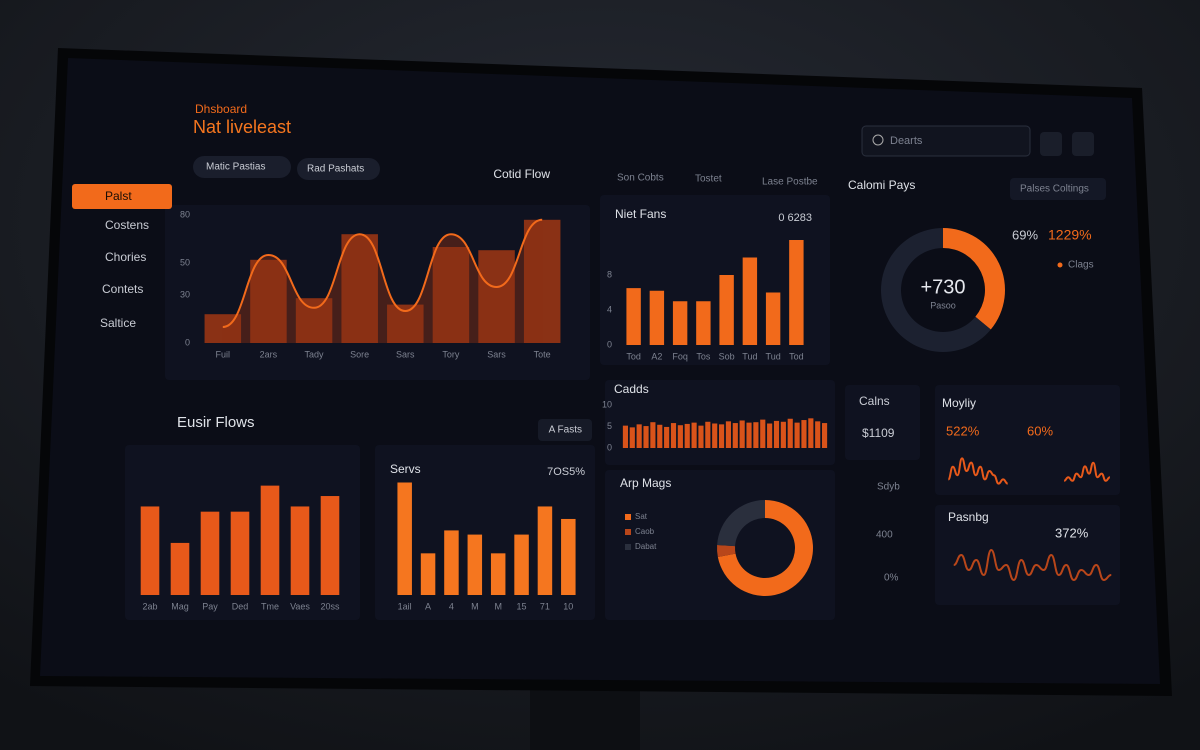  Describe the element at coordinates (959, 403) in the screenshot. I see `chart-title: Moyliy` at that location.